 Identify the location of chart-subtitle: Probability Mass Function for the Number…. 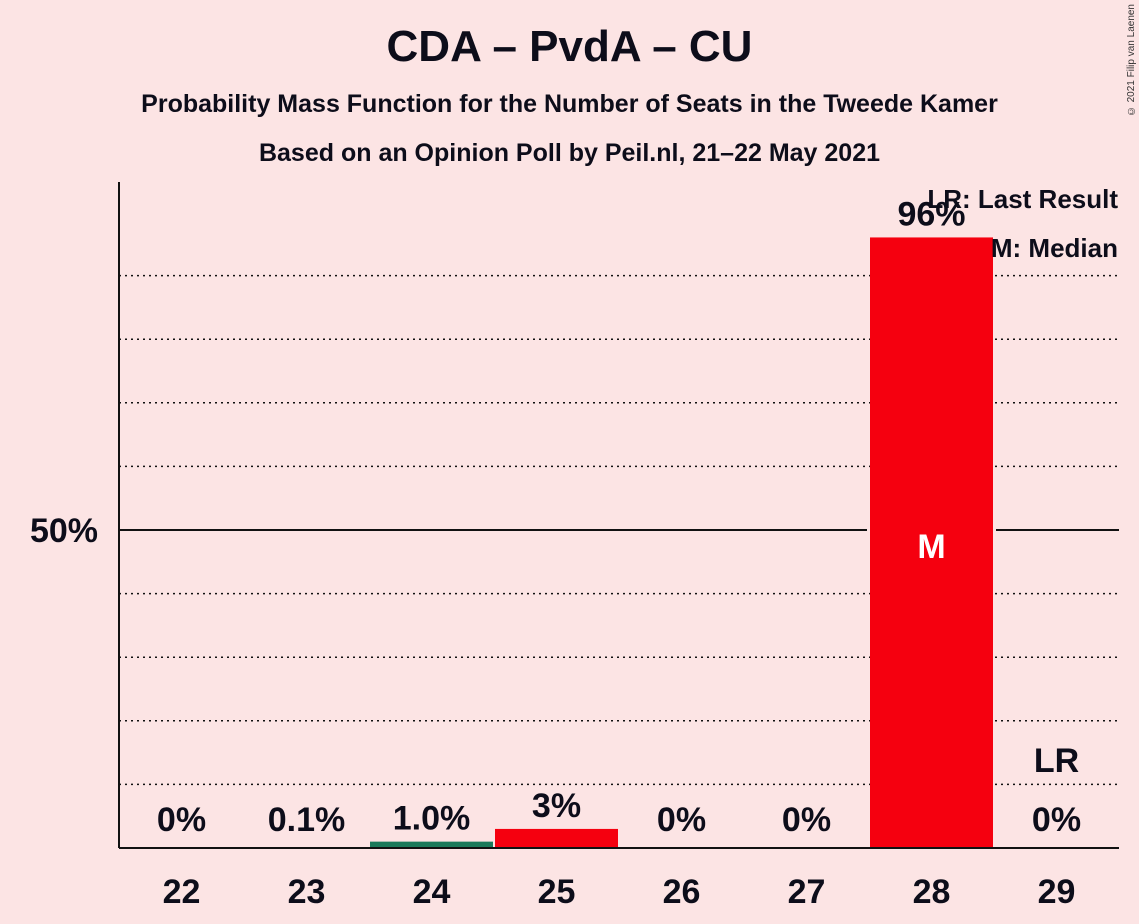
(569, 104).